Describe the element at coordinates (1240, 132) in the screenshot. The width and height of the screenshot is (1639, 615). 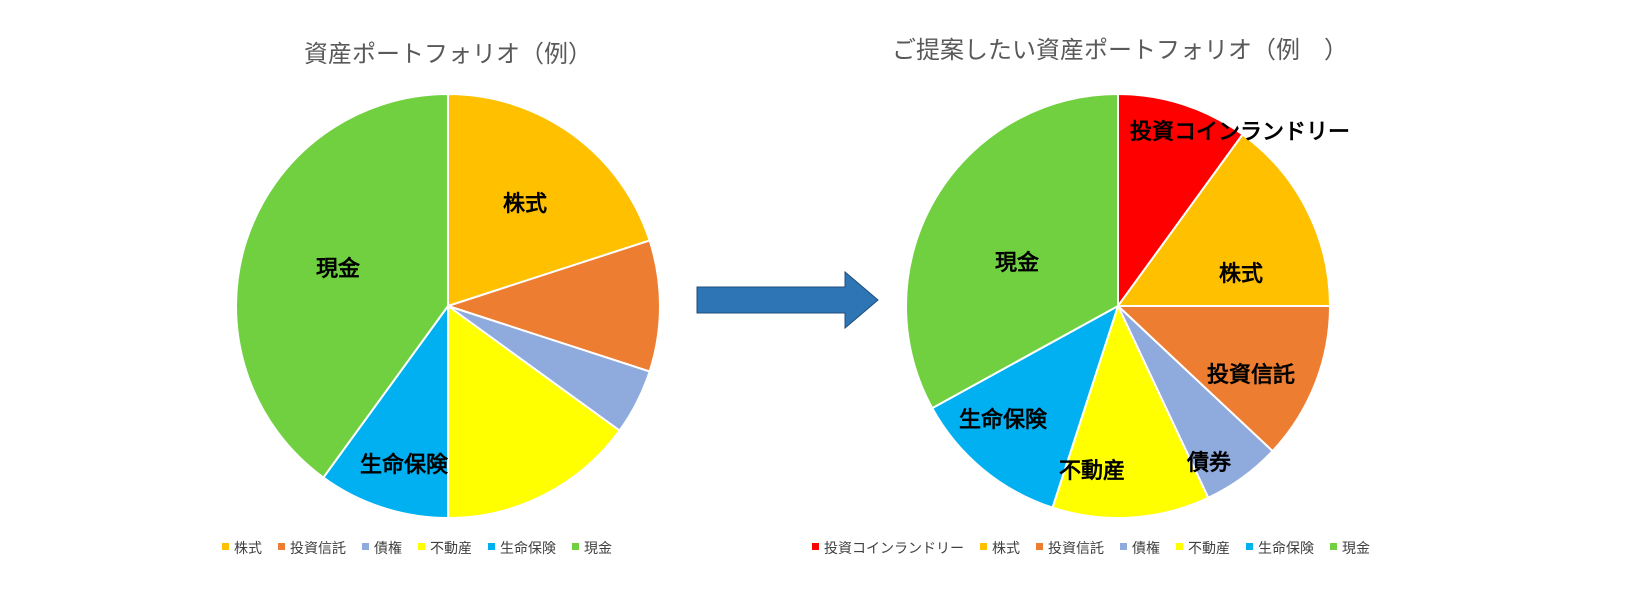
I see `slice-label: 投資コインランドリー` at that location.